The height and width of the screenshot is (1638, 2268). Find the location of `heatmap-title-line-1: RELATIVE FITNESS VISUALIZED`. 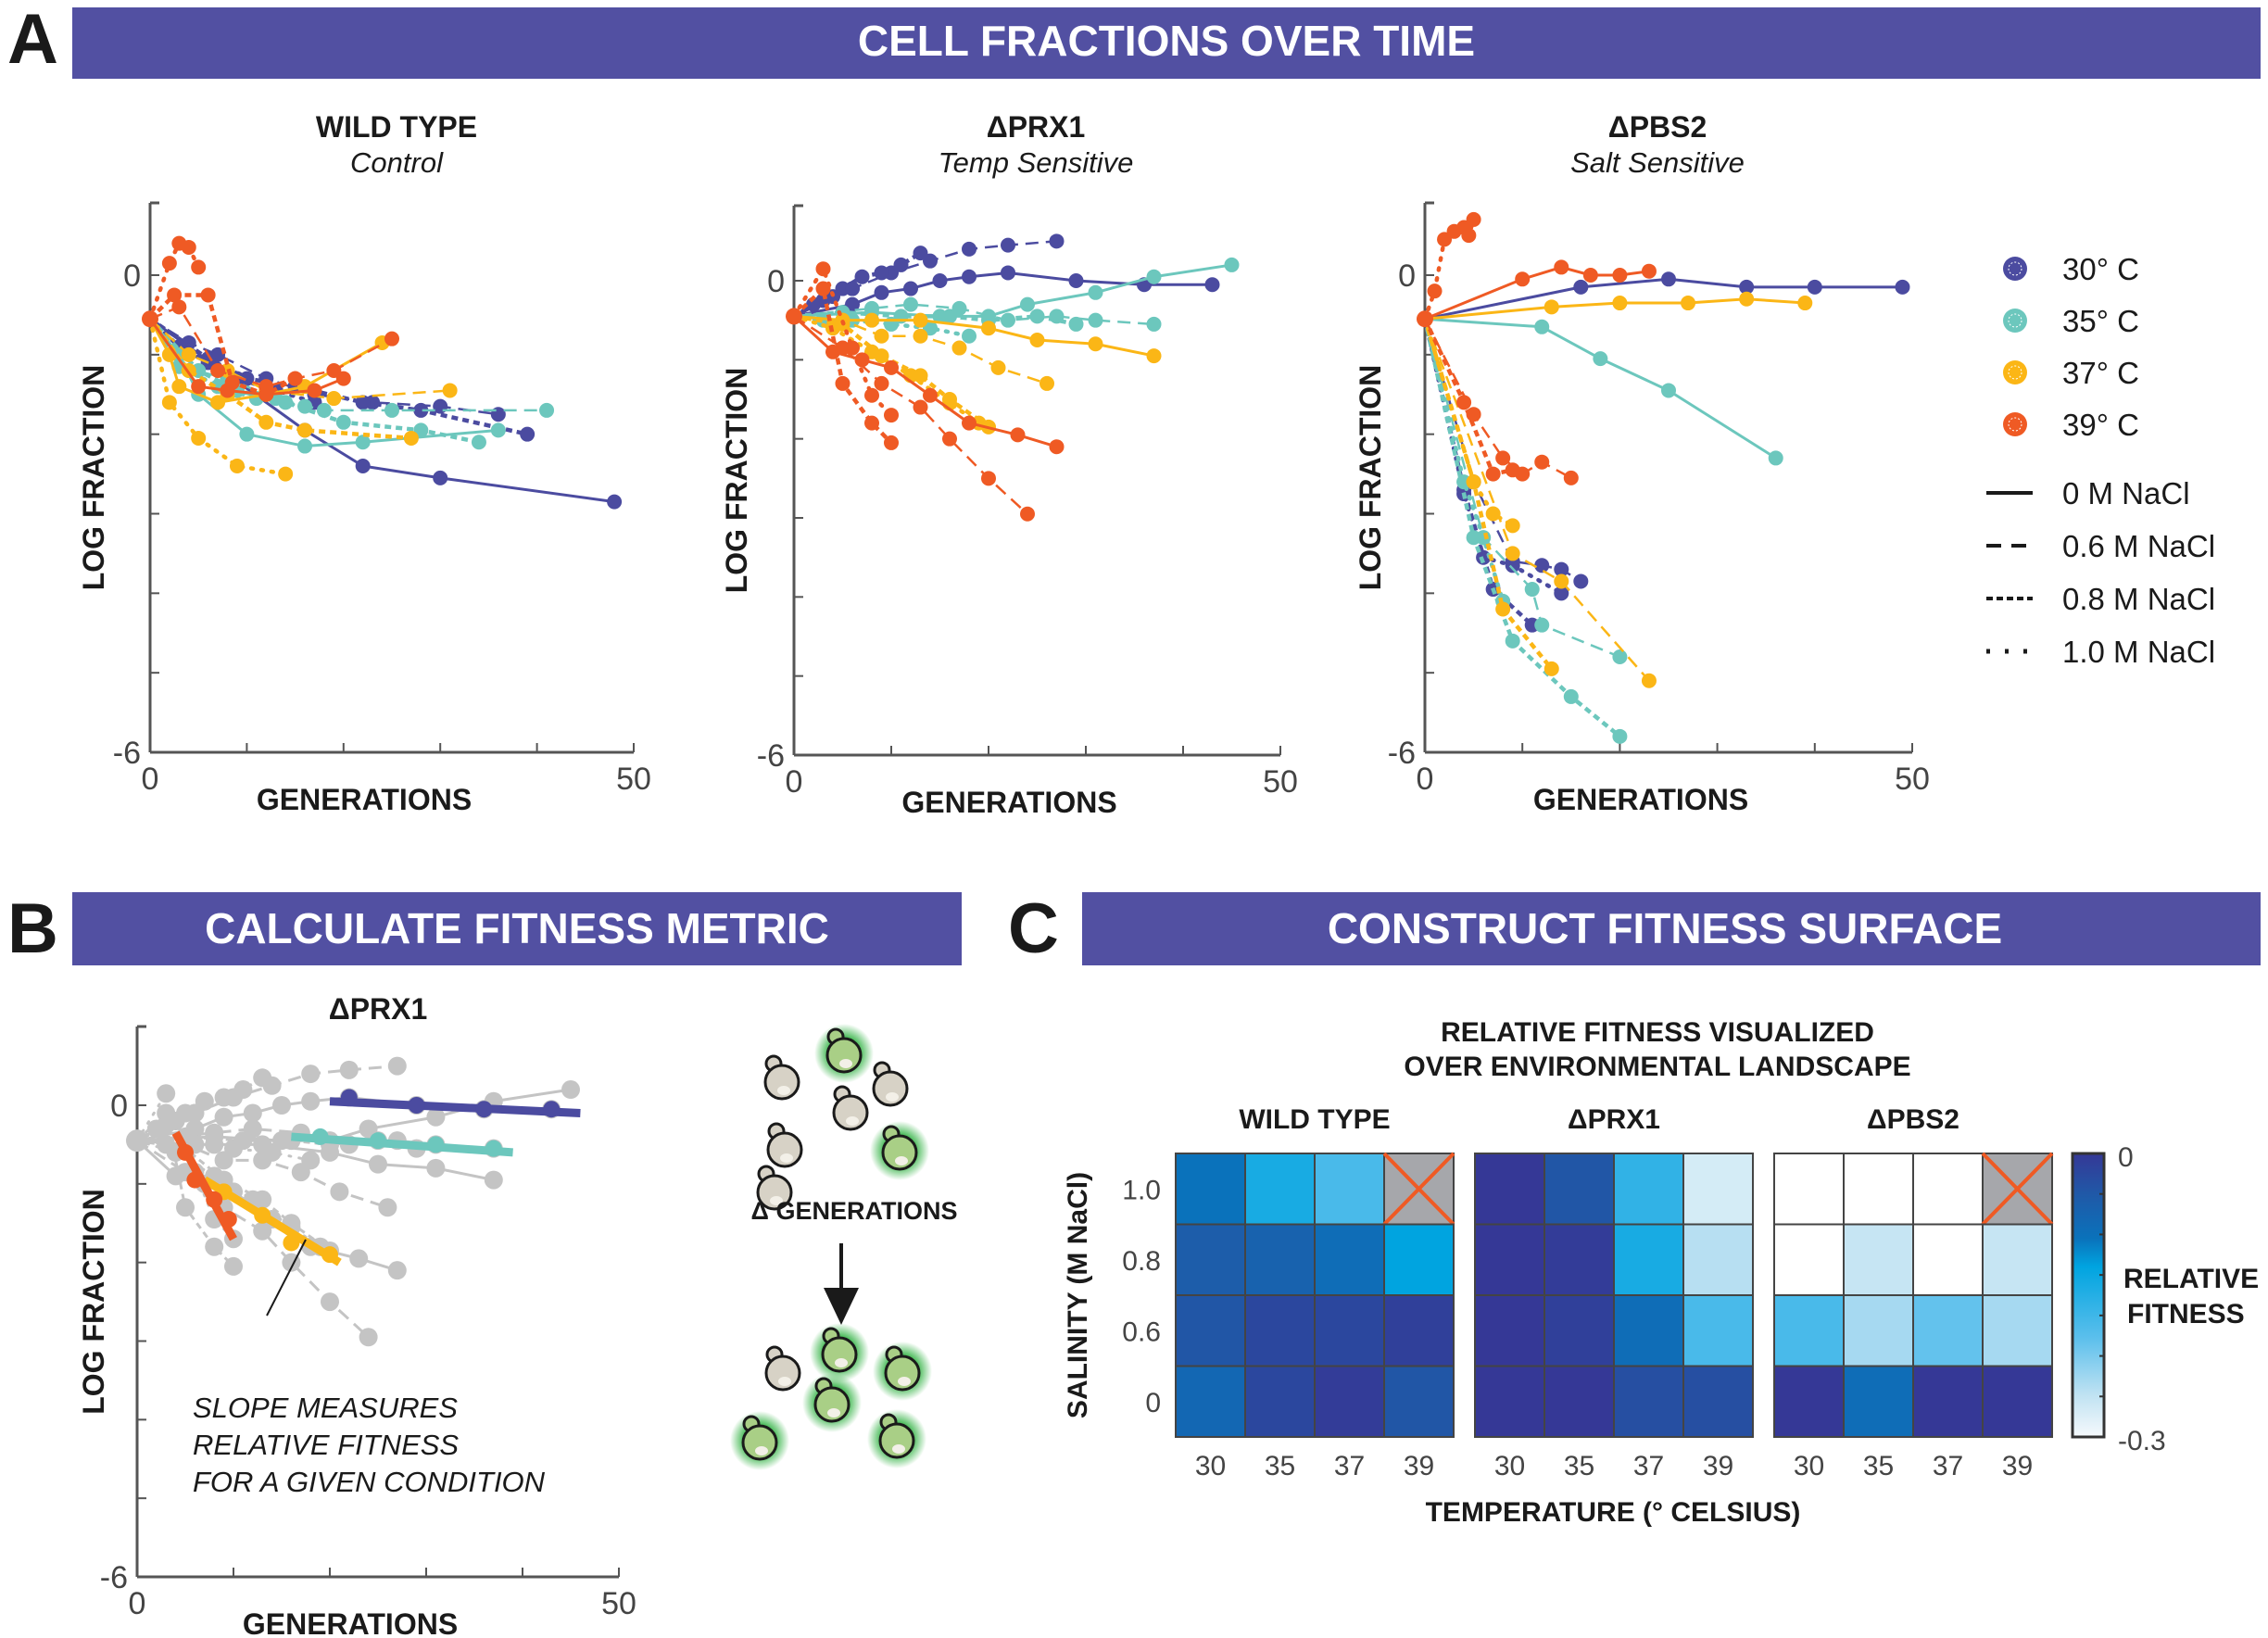

heatmap-title-line-1: RELATIVE FITNESS VISUALIZED is located at coordinates (1657, 1032).